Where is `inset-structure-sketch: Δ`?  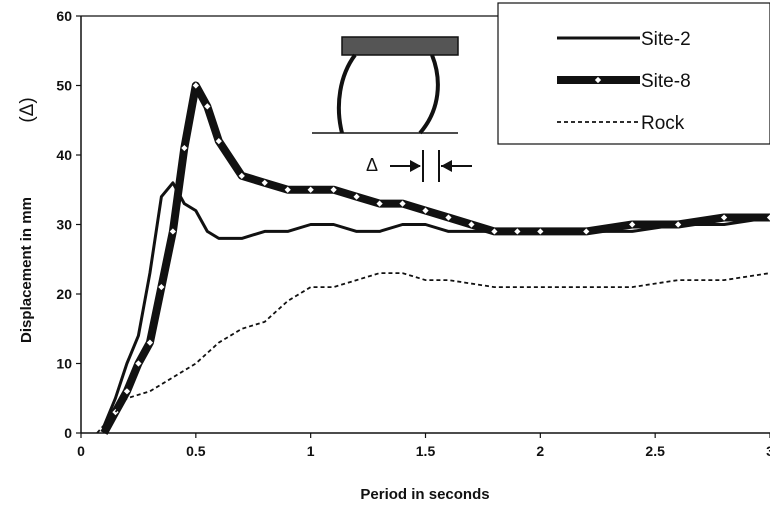 inset-structure-sketch: Δ is located at coordinates (392, 109).